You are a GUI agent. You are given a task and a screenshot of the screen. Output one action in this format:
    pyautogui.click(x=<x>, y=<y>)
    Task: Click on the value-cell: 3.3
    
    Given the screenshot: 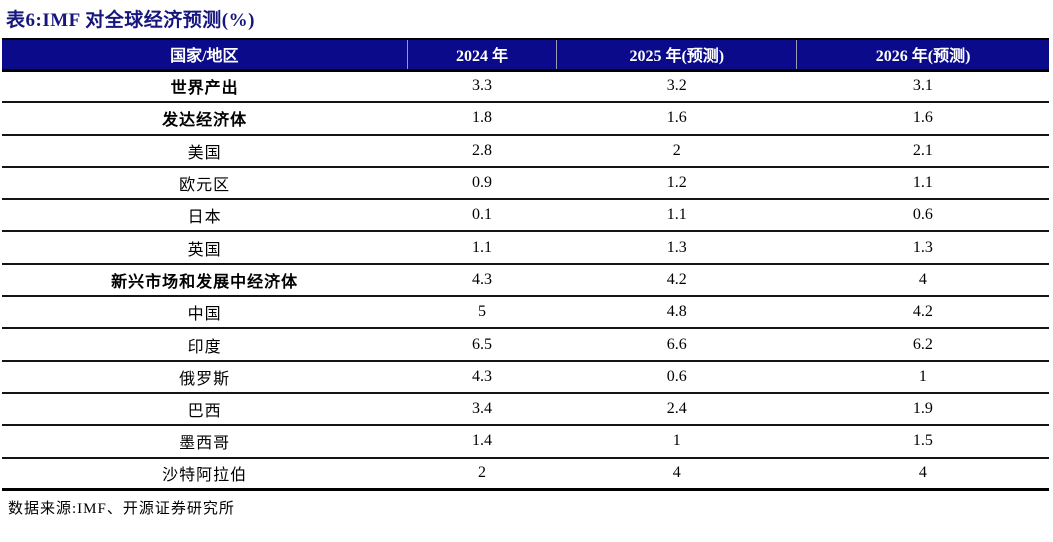 What is the action you would take?
    pyautogui.click(x=482, y=87)
    